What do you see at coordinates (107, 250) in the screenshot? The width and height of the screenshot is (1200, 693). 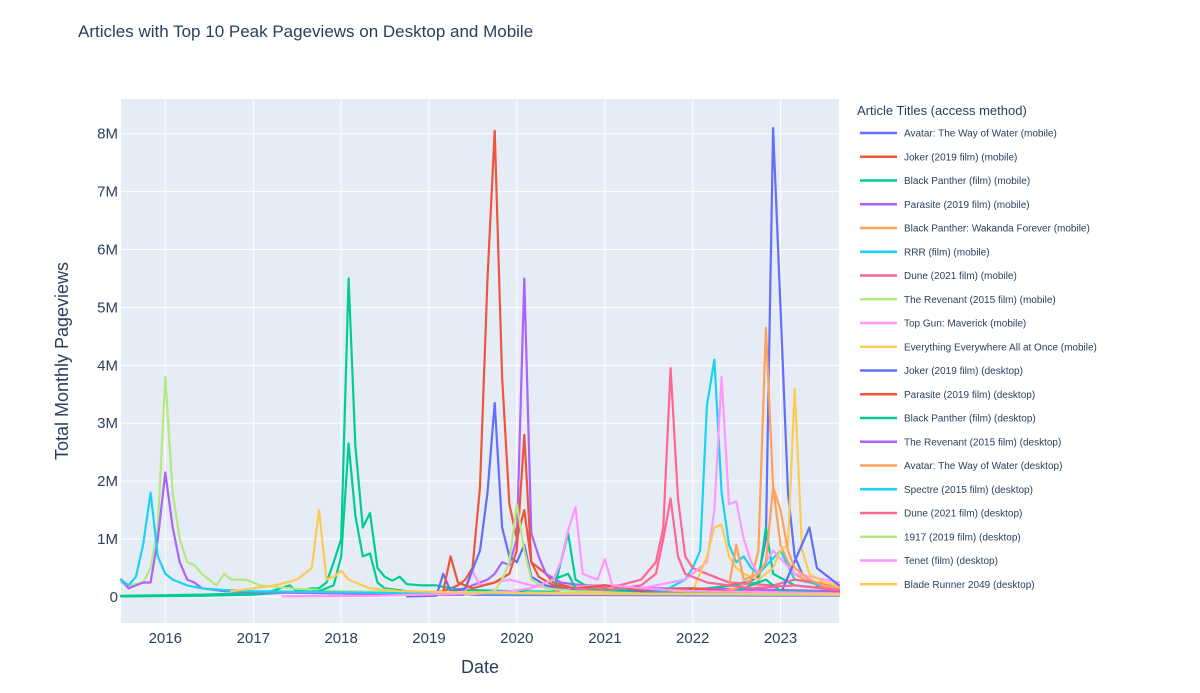 I see `y-tick-label: 6M` at bounding box center [107, 250].